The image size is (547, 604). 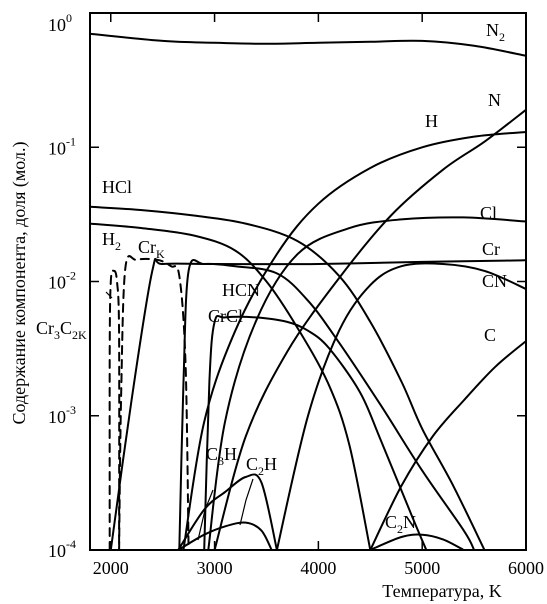 I want to click on series-label-c2n: C2N, so click(x=400, y=524).